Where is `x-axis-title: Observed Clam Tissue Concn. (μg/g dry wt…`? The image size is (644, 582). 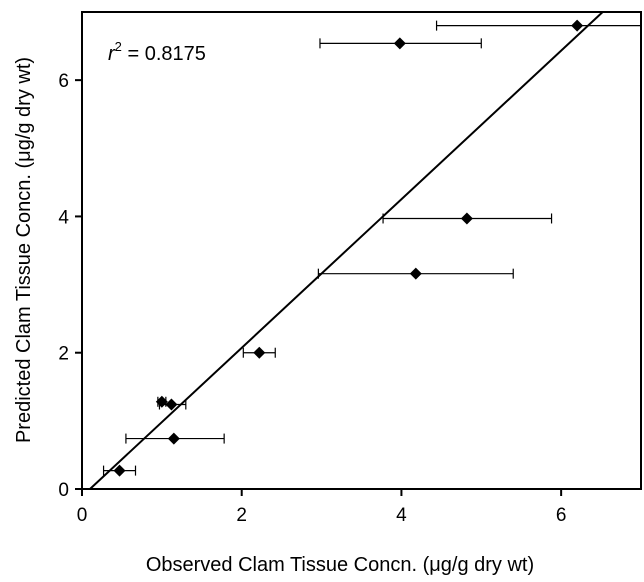 x-axis-title: Observed Clam Tissue Concn. (μg/g dry wt… is located at coordinates (340, 565).